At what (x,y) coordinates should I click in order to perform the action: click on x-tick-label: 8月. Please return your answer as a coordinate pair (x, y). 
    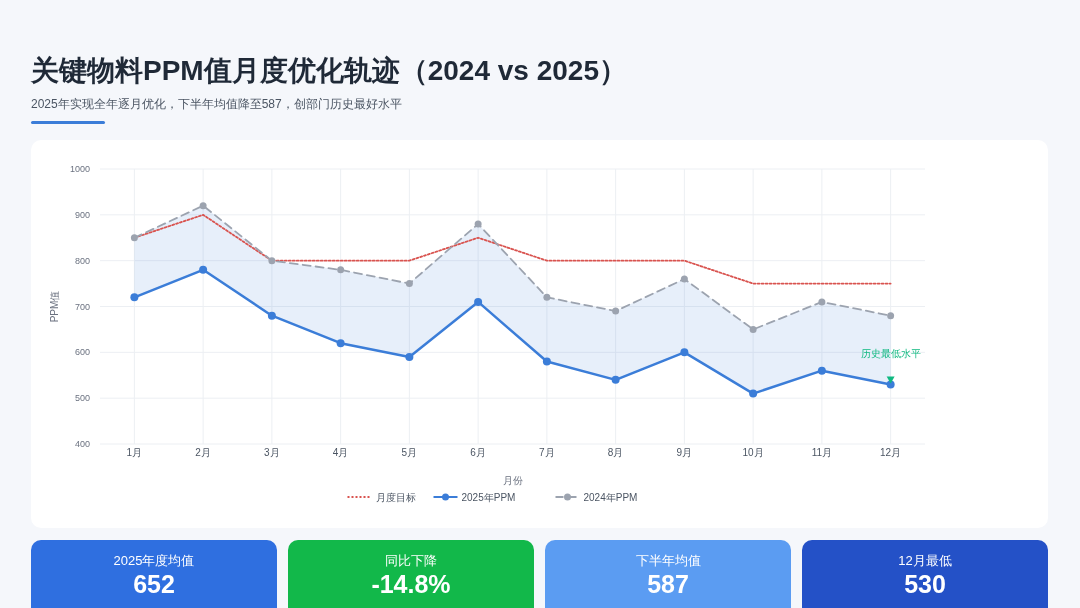
    Looking at the image, I should click on (615, 452).